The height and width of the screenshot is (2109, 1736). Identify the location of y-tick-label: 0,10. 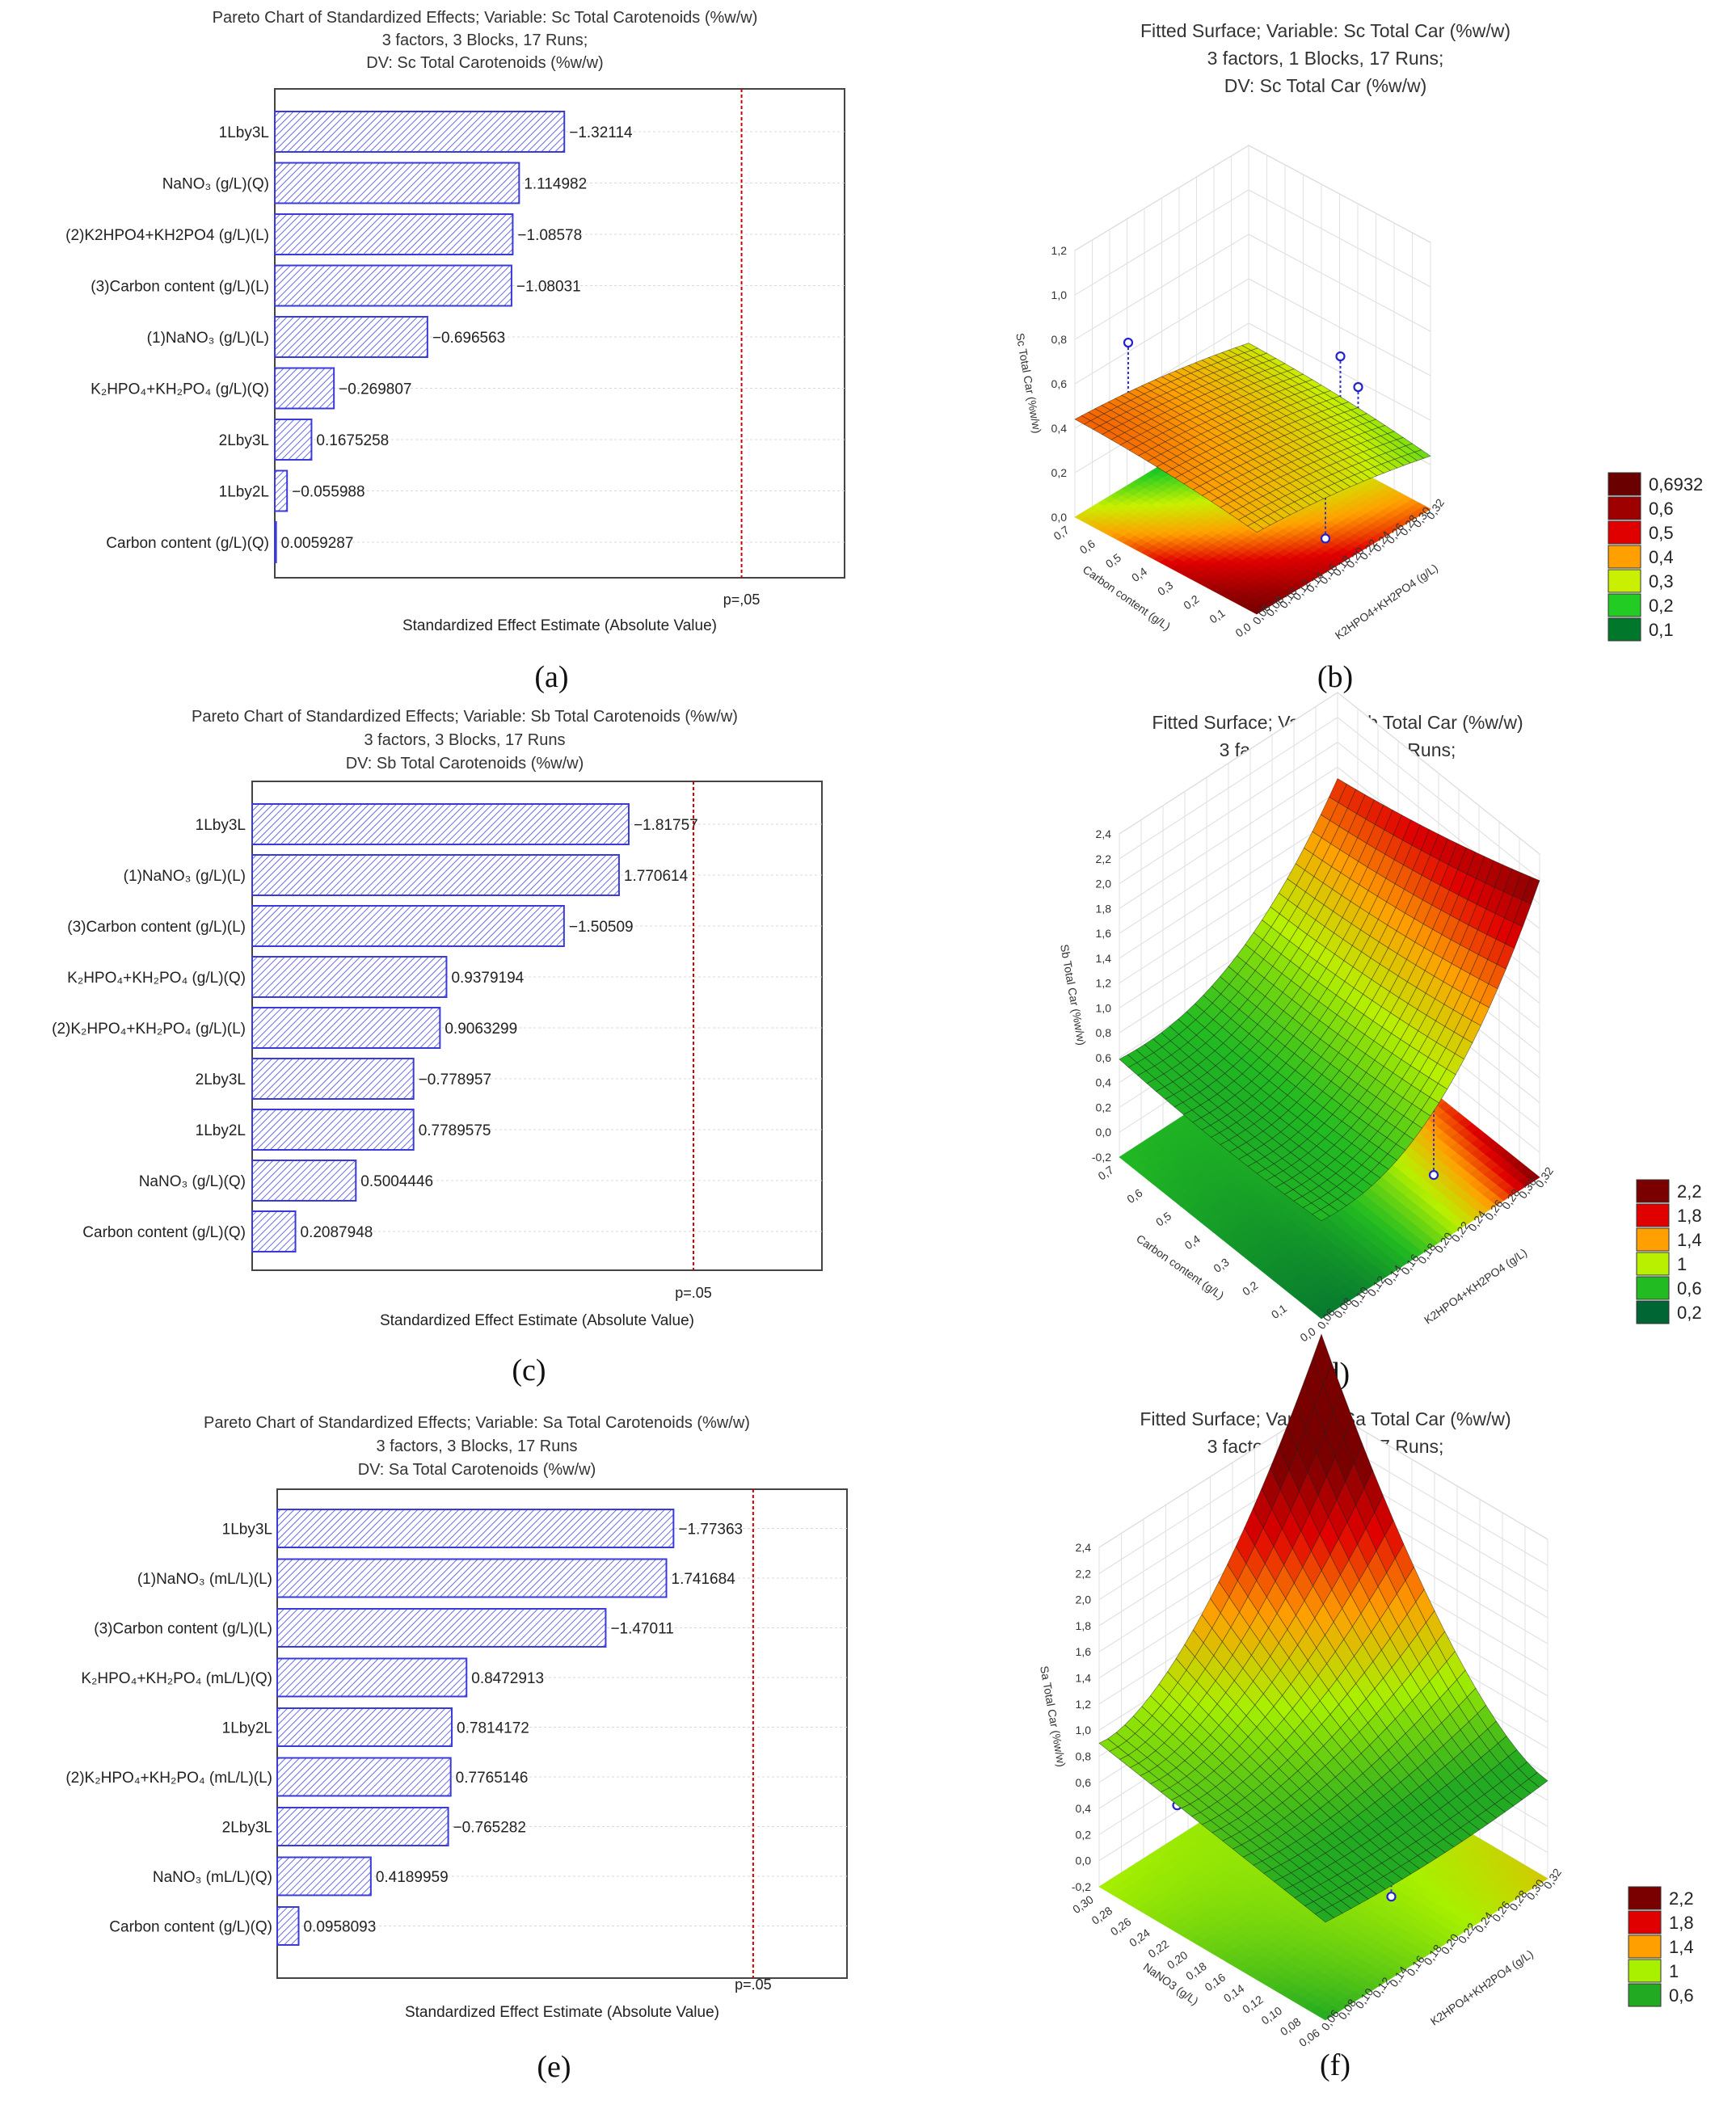
(1272, 2015).